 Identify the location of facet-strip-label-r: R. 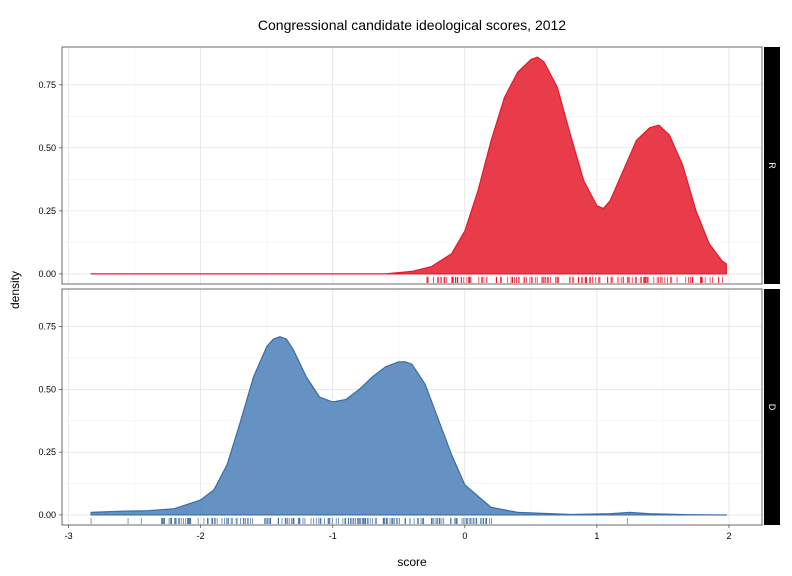
(772, 165).